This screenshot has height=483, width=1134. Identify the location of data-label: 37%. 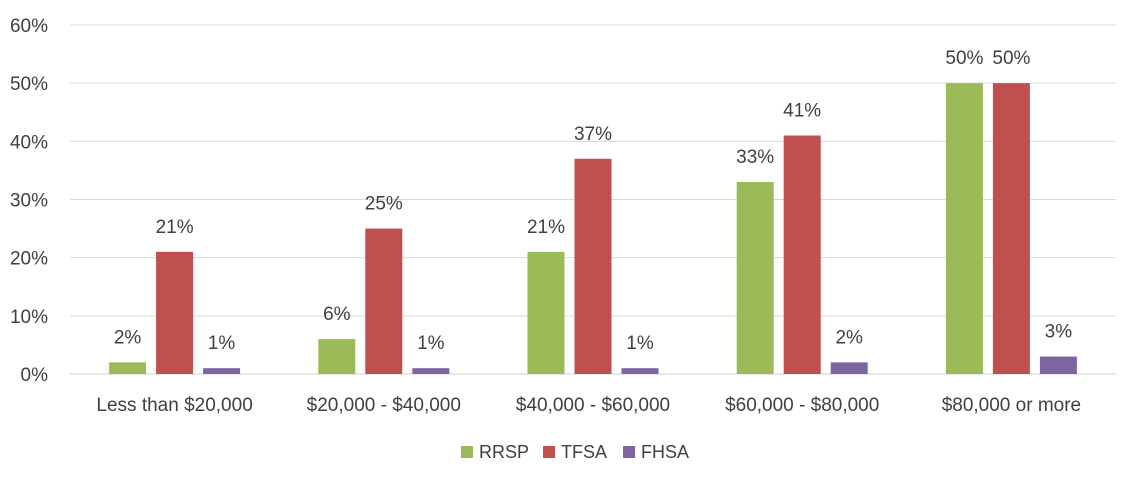
(593, 134).